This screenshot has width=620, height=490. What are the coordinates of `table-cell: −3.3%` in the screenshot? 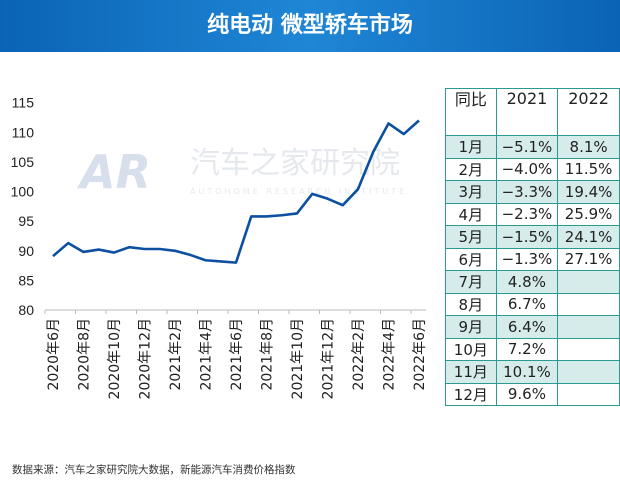 It's located at (527, 192).